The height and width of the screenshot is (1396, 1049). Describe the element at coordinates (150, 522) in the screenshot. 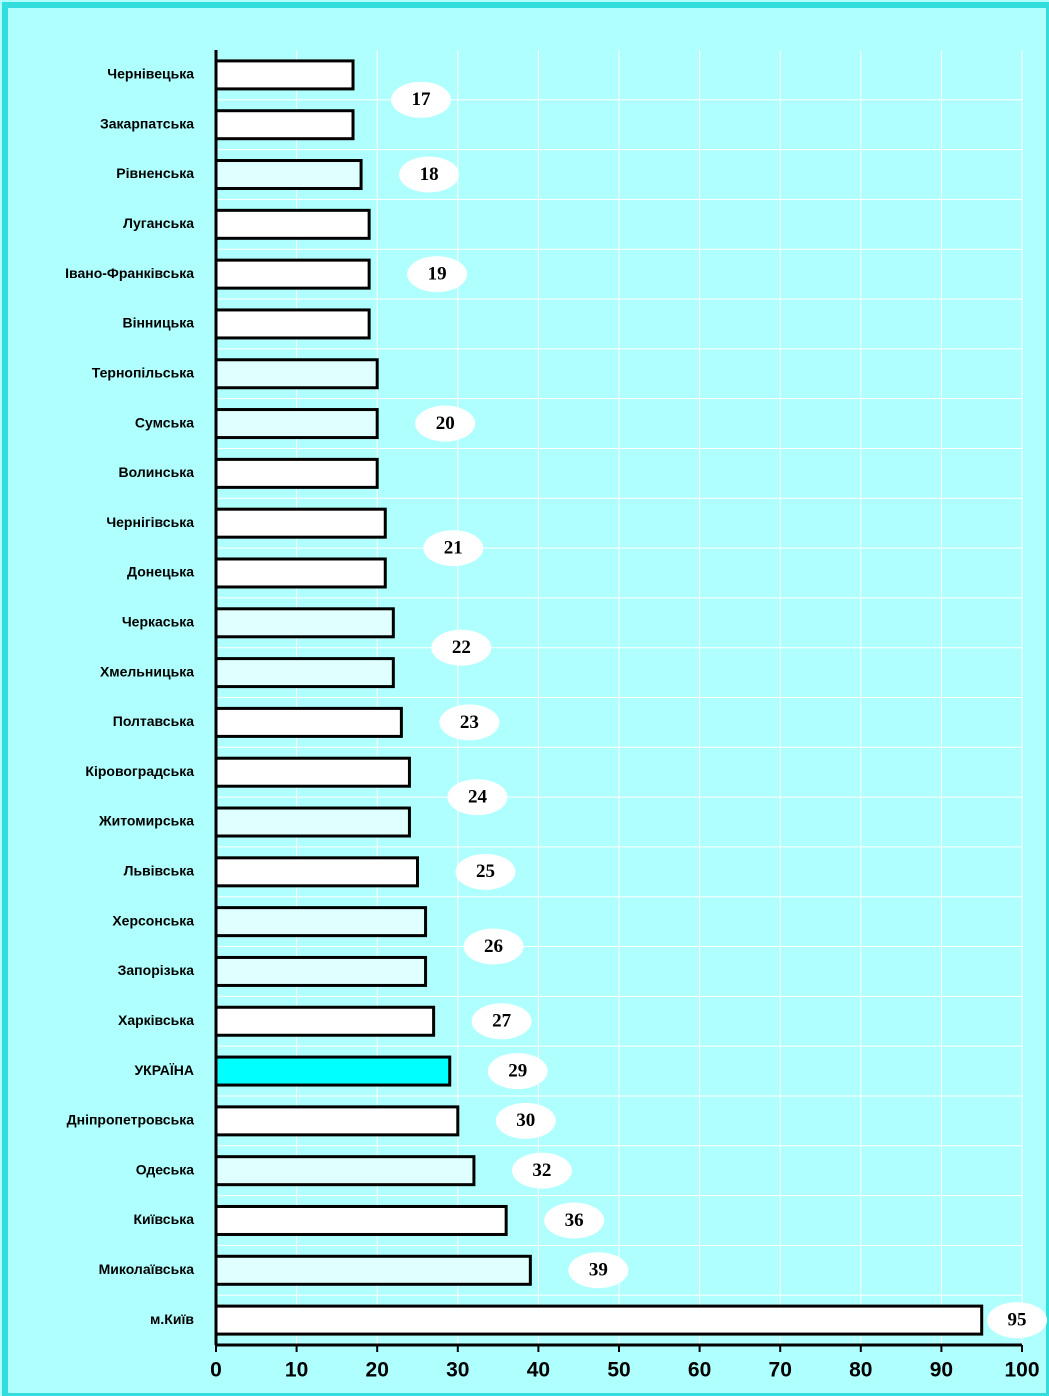

I see `y-tick-label: Чернігівська` at that location.